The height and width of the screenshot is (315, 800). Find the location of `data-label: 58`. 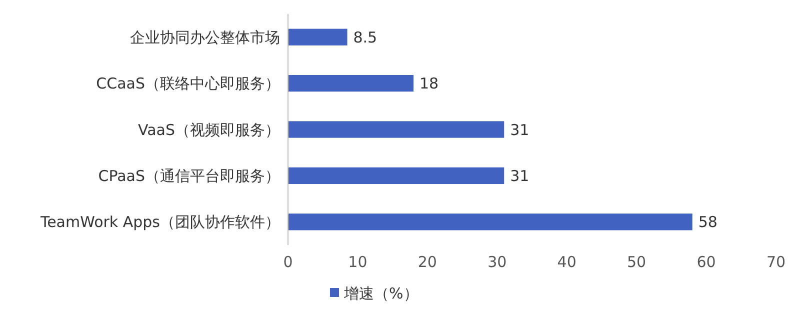

data-label: 58 is located at coordinates (708, 222).